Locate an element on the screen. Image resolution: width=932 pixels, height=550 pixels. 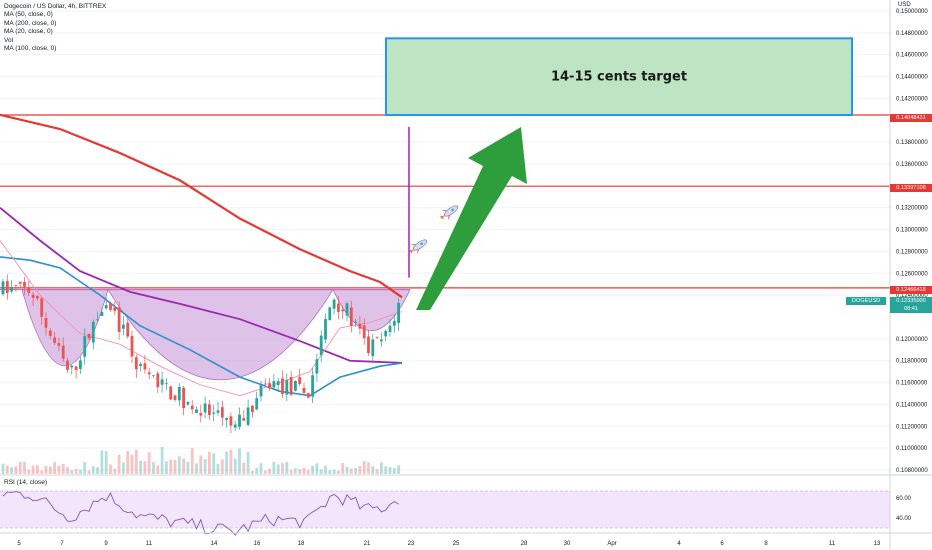
price-tag-level-1: 0.14048431 is located at coordinates (911, 118).